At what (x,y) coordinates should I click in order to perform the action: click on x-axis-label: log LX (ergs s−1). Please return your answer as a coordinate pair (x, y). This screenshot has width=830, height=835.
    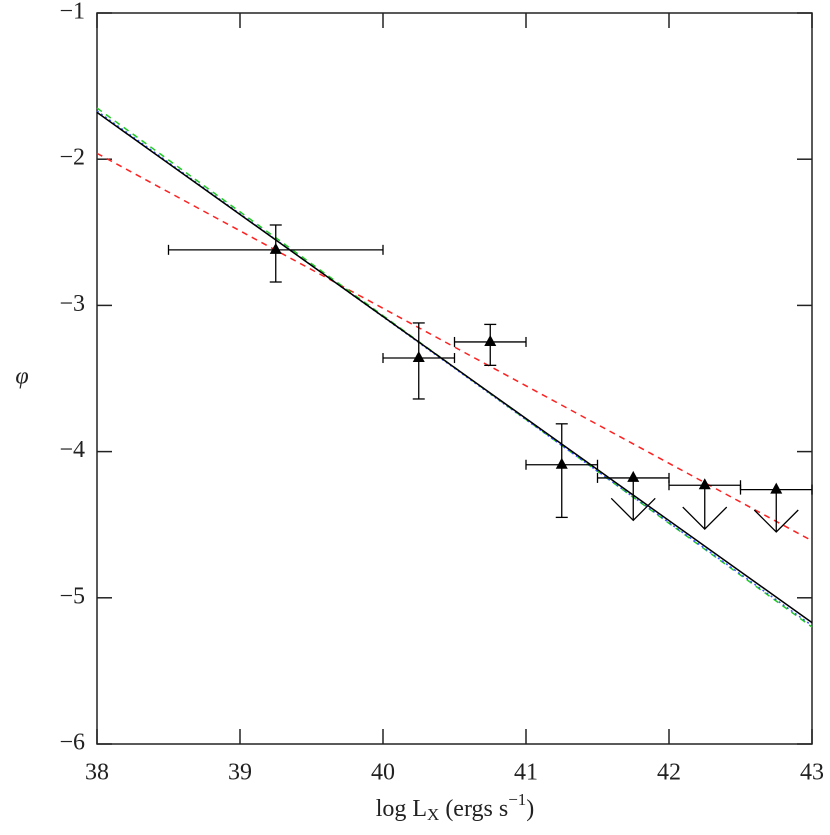
    Looking at the image, I should click on (455, 807).